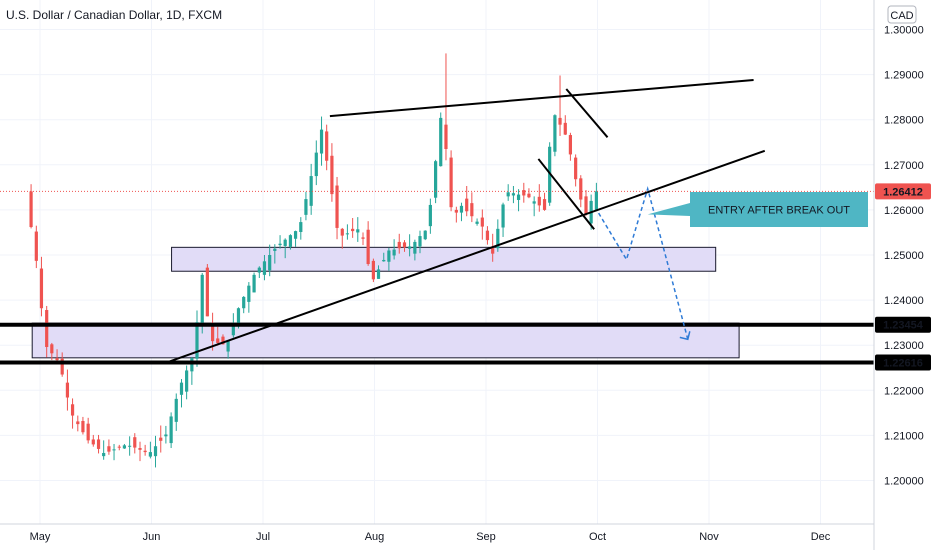 This screenshot has height=550, width=932. What do you see at coordinates (904, 346) in the screenshot?
I see `y-tick-label: 1.23000` at bounding box center [904, 346].